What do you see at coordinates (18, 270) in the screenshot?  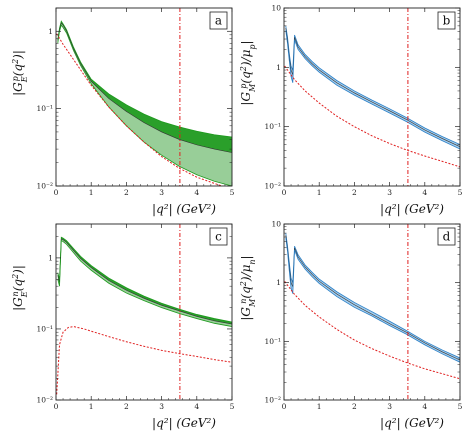 I see `y-axis-label-part: )|` at bounding box center [18, 270].